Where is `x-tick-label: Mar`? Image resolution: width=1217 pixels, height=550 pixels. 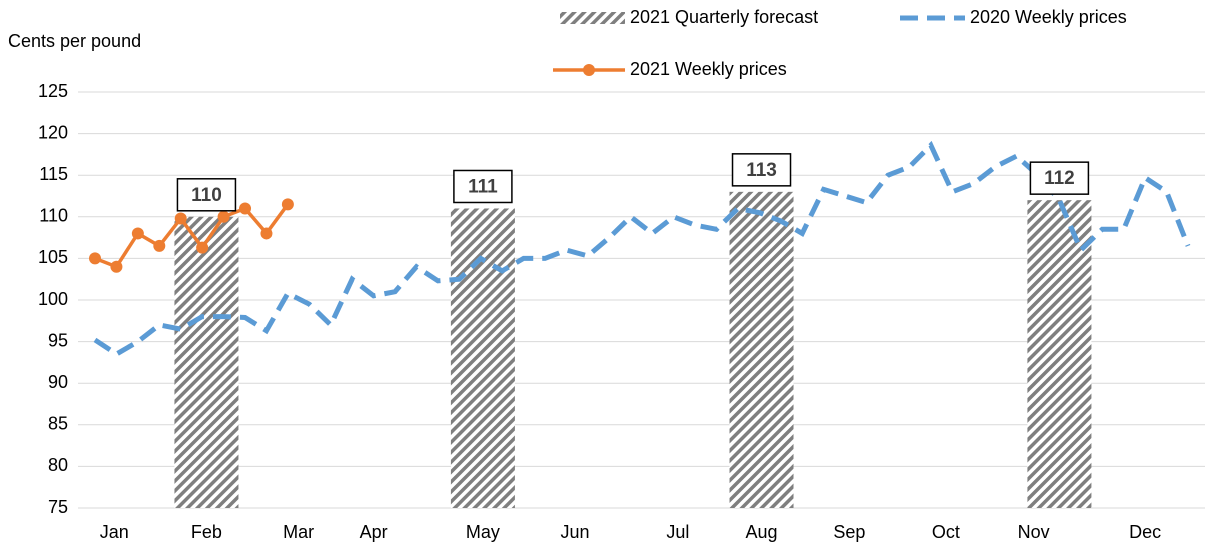
x-tick-label: Mar is located at coordinates (298, 532).